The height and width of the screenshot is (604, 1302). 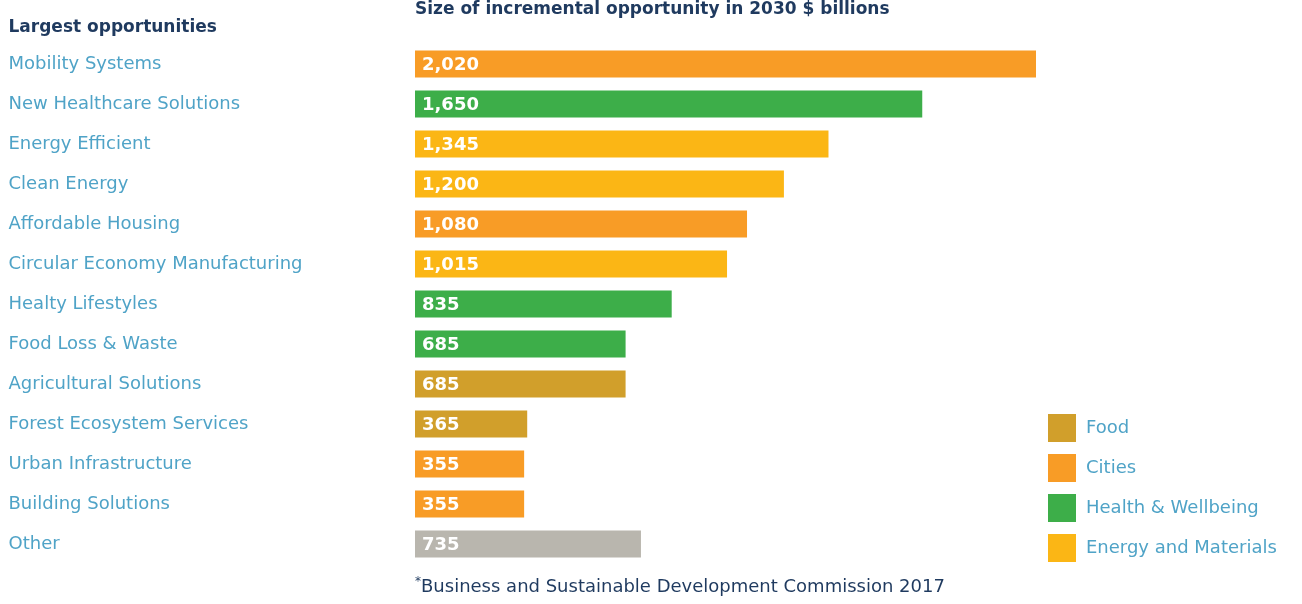 I want to click on y-tick-label: New Healthcare Solutions, so click(x=124, y=102).